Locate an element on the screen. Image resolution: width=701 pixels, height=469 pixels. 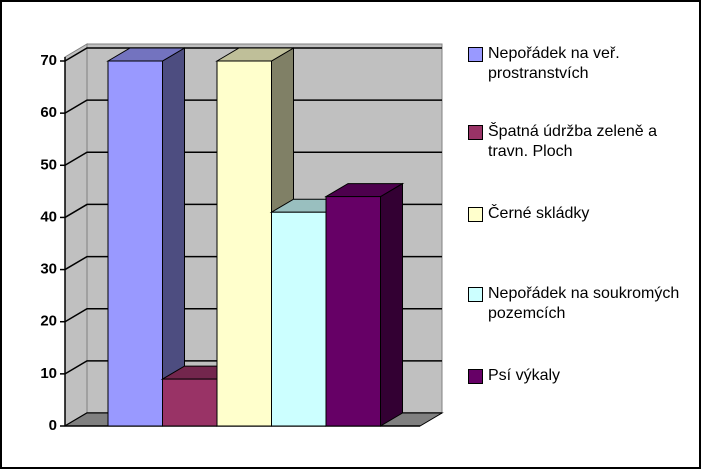
legend-item: Psí výkaly is located at coordinates (575, 376).